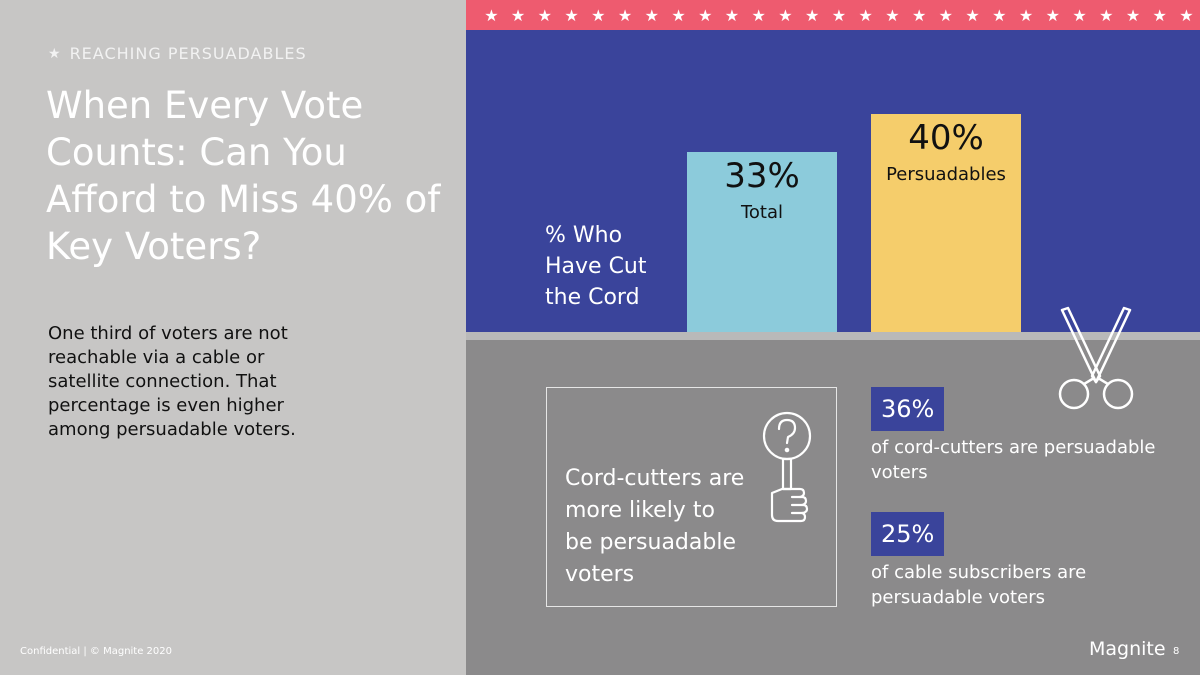 Image resolution: width=1200 pixels, height=675 pixels. I want to click on bar-category-label: Persuadables, so click(946, 174).